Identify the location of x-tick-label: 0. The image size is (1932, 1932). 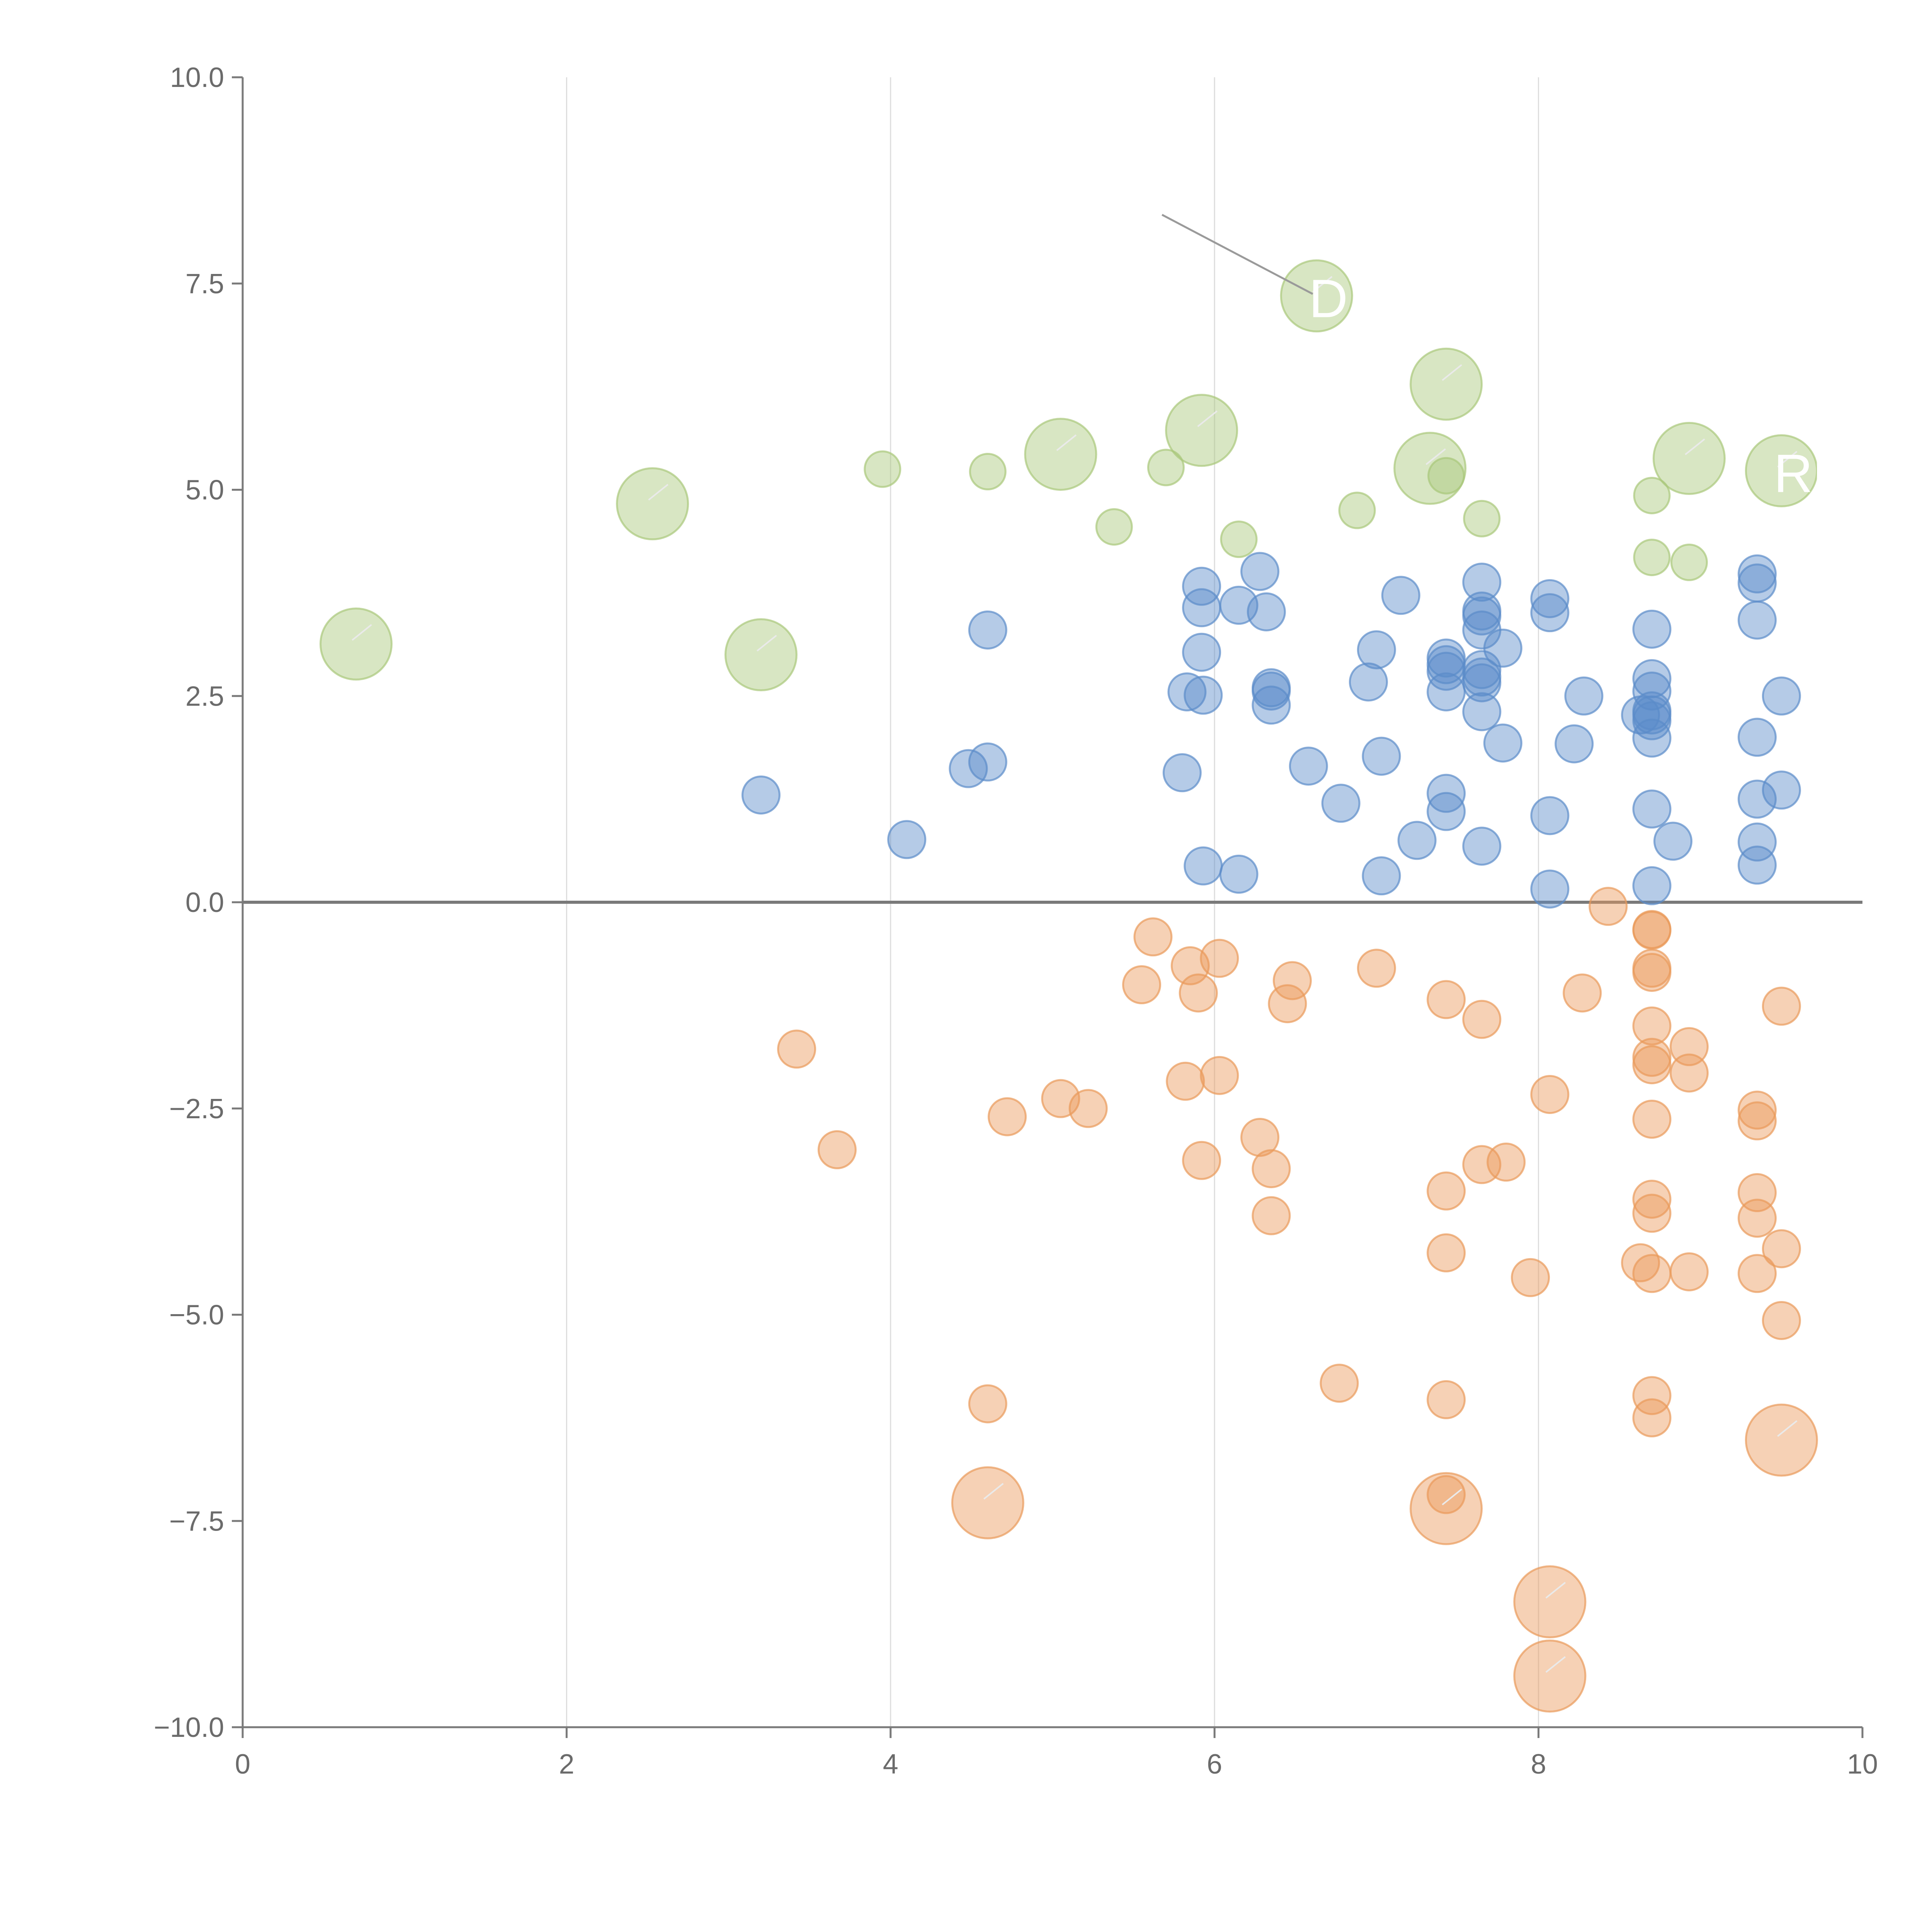
(243, 1765).